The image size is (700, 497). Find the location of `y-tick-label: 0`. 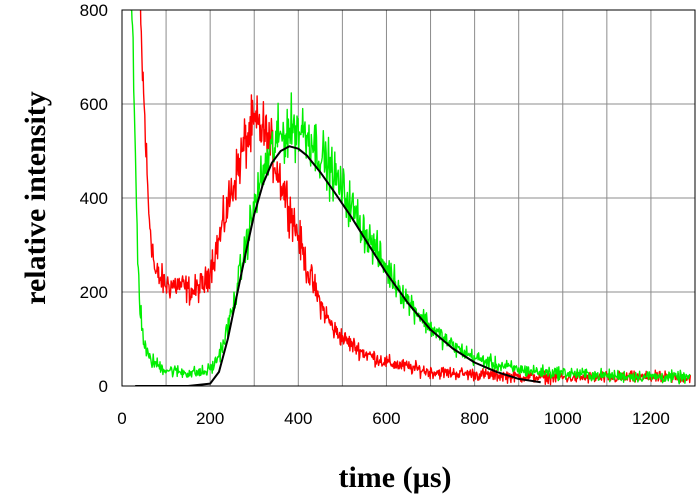

y-tick-label: 0 is located at coordinates (103, 386).